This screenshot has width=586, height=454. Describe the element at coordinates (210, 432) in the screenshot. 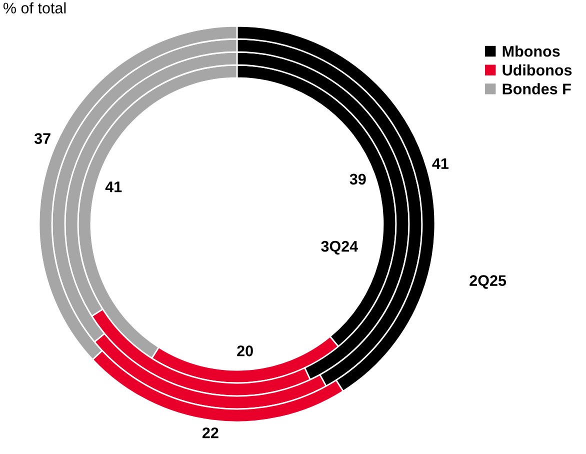

I see `data-label: 22` at that location.